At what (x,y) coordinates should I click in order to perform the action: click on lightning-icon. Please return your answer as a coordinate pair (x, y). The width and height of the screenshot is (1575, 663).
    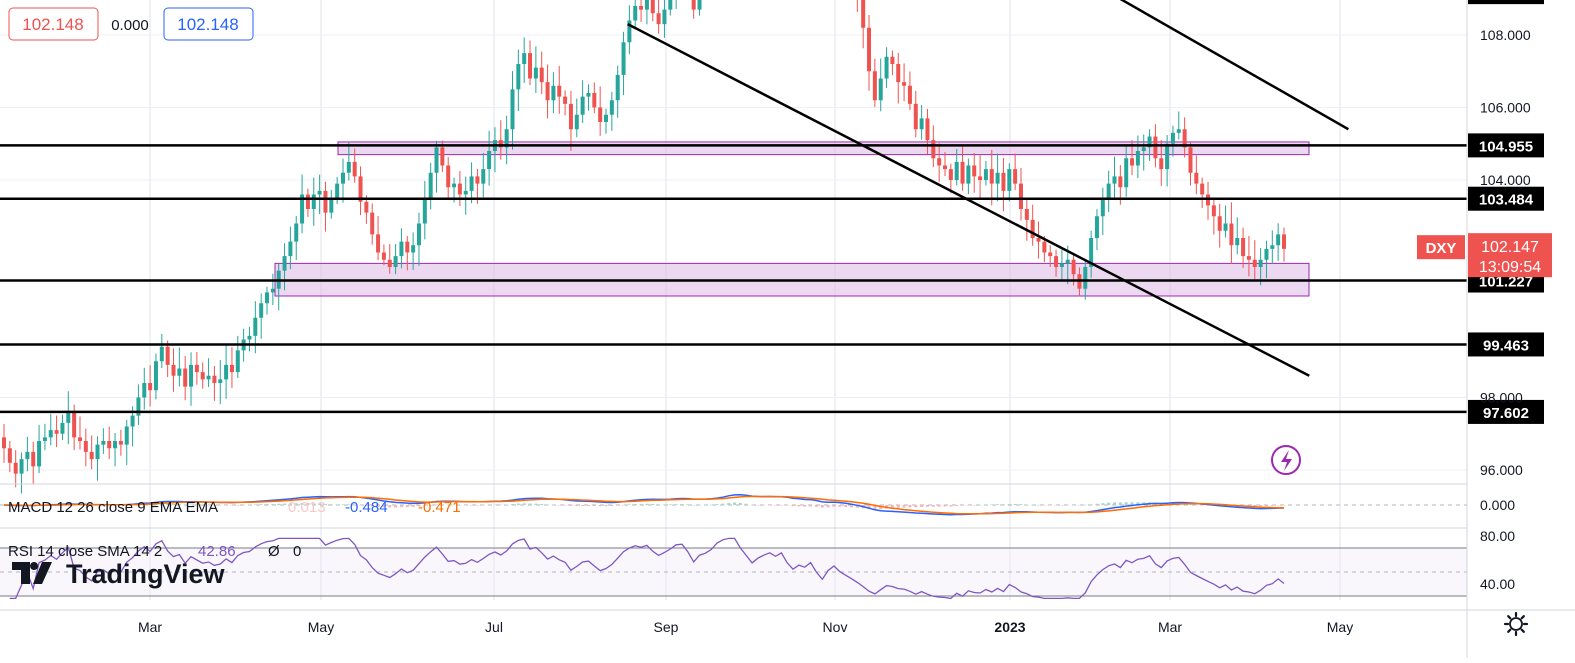
    Looking at the image, I should click on (1286, 460).